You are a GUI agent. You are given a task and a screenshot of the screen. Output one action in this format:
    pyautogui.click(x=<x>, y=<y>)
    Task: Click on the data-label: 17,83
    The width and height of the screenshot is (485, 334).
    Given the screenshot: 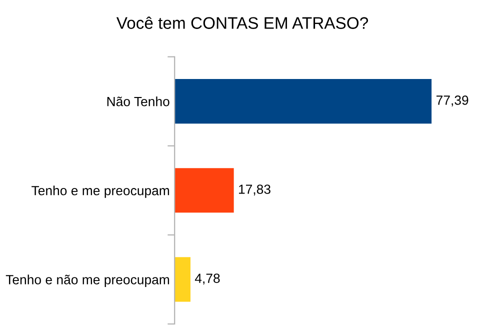 What is the action you would take?
    pyautogui.click(x=254, y=190)
    